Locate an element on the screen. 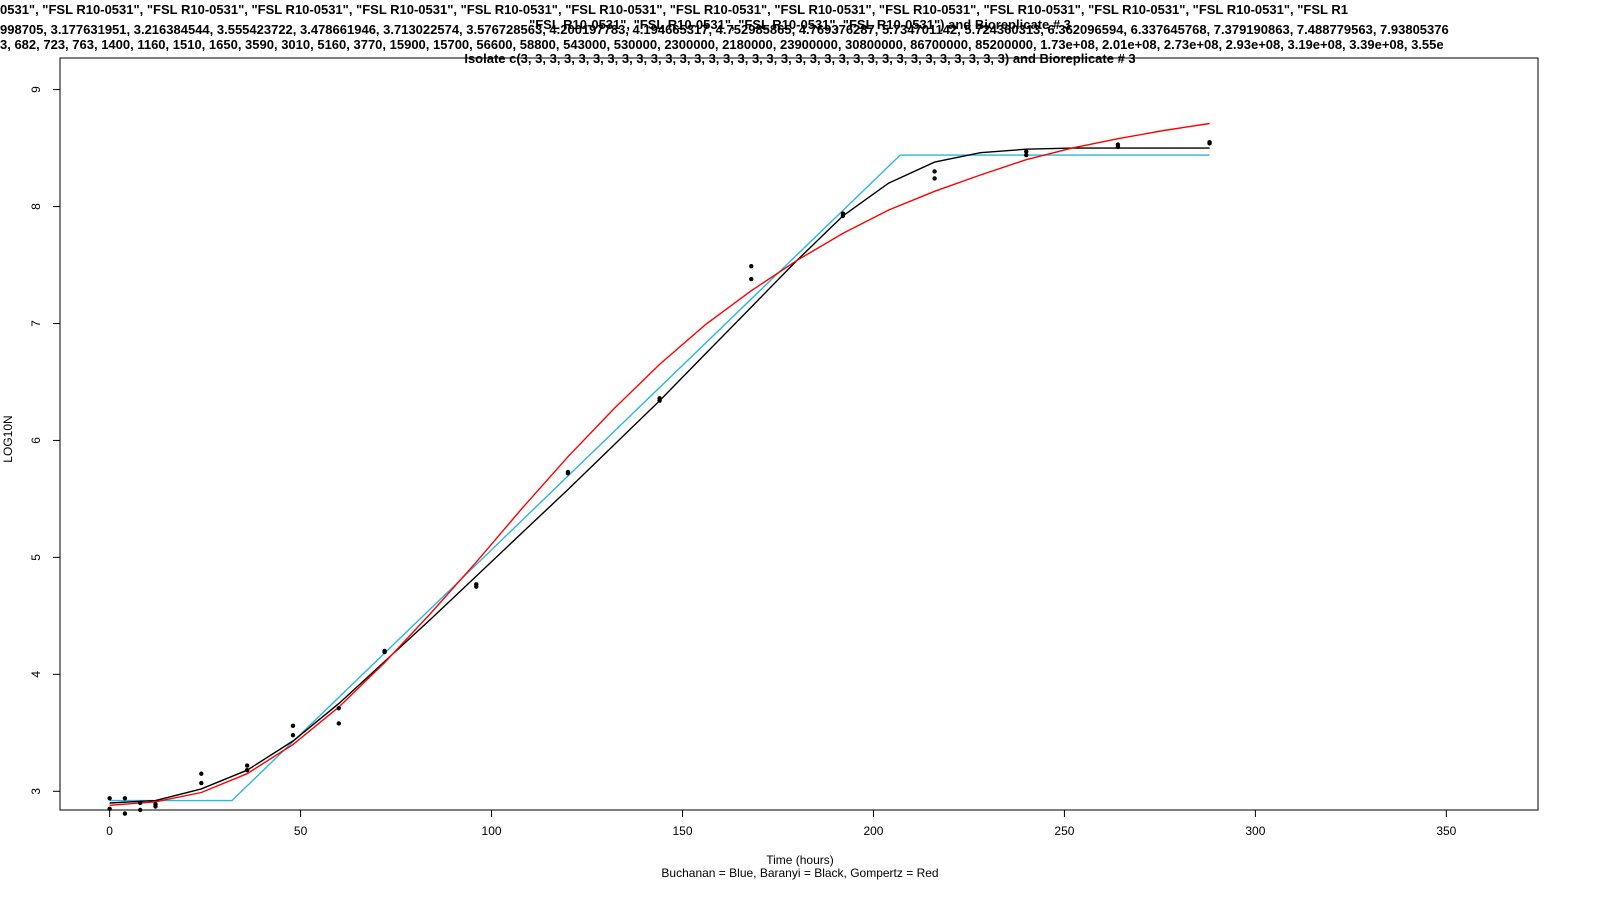 The image size is (1600, 900). x-tick-label: 250 is located at coordinates (1064, 831).